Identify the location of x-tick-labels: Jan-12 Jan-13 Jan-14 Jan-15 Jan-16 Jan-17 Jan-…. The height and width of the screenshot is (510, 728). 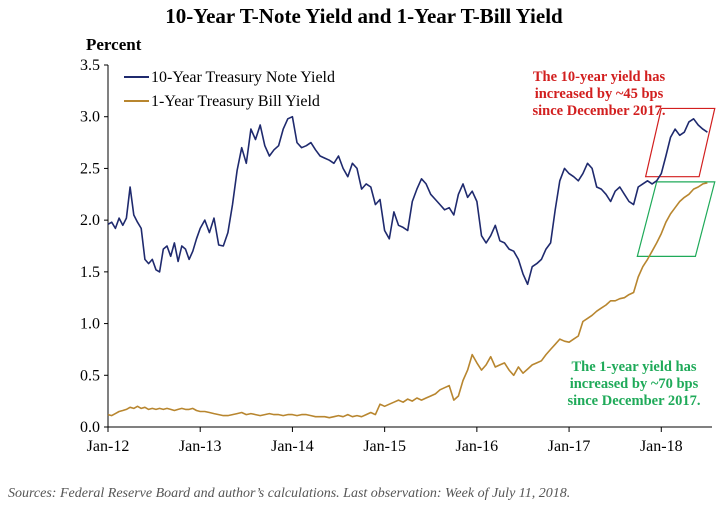
(385, 441).